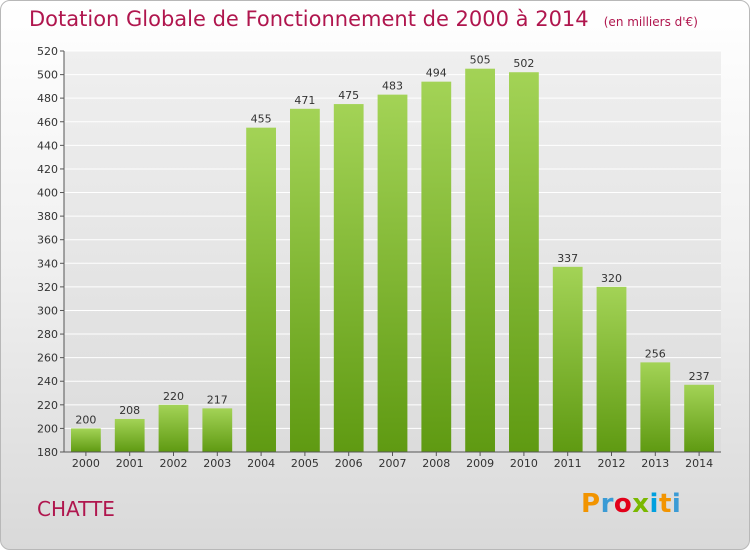  What do you see at coordinates (699, 463) in the screenshot?
I see `x-tick-label-2014: 2014` at bounding box center [699, 463].